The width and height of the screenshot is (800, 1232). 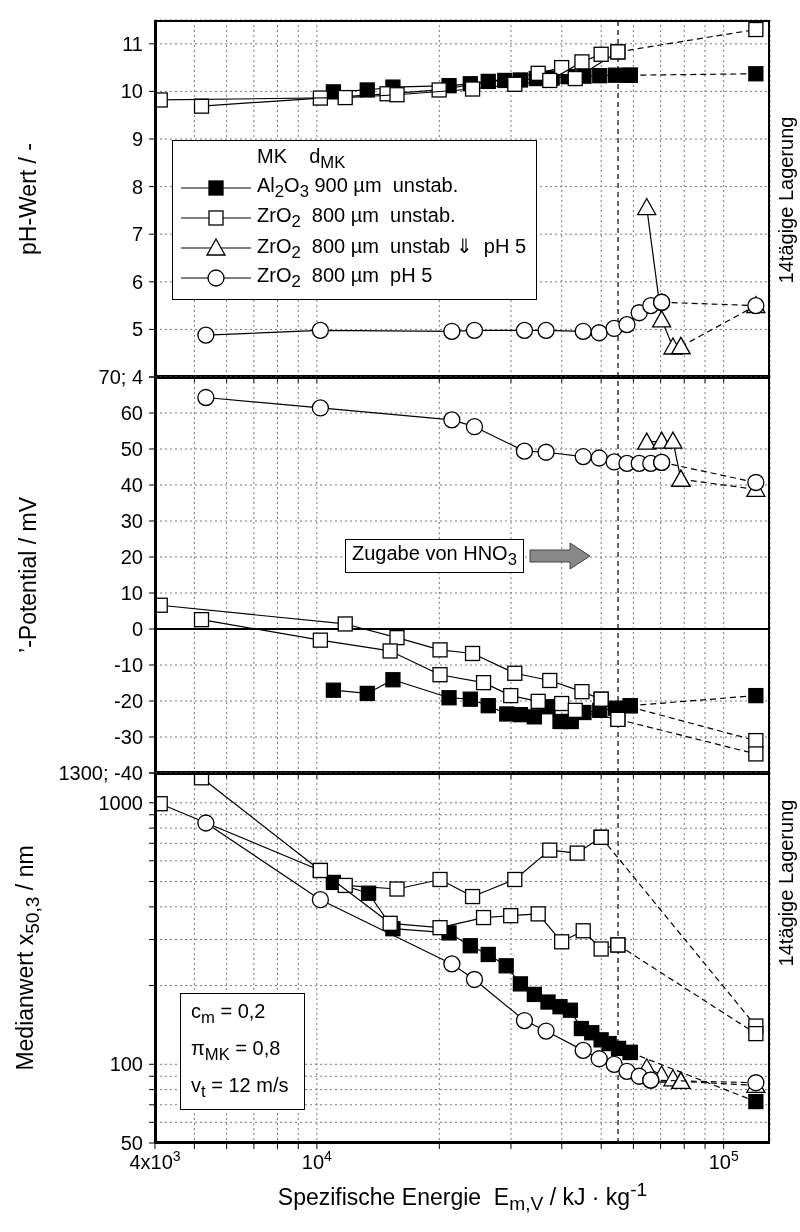 What do you see at coordinates (392, 248) in the screenshot?
I see `legend-label: ZrO$_{2}$ 800 µm unstab ⇓ pH 5` at bounding box center [392, 248].